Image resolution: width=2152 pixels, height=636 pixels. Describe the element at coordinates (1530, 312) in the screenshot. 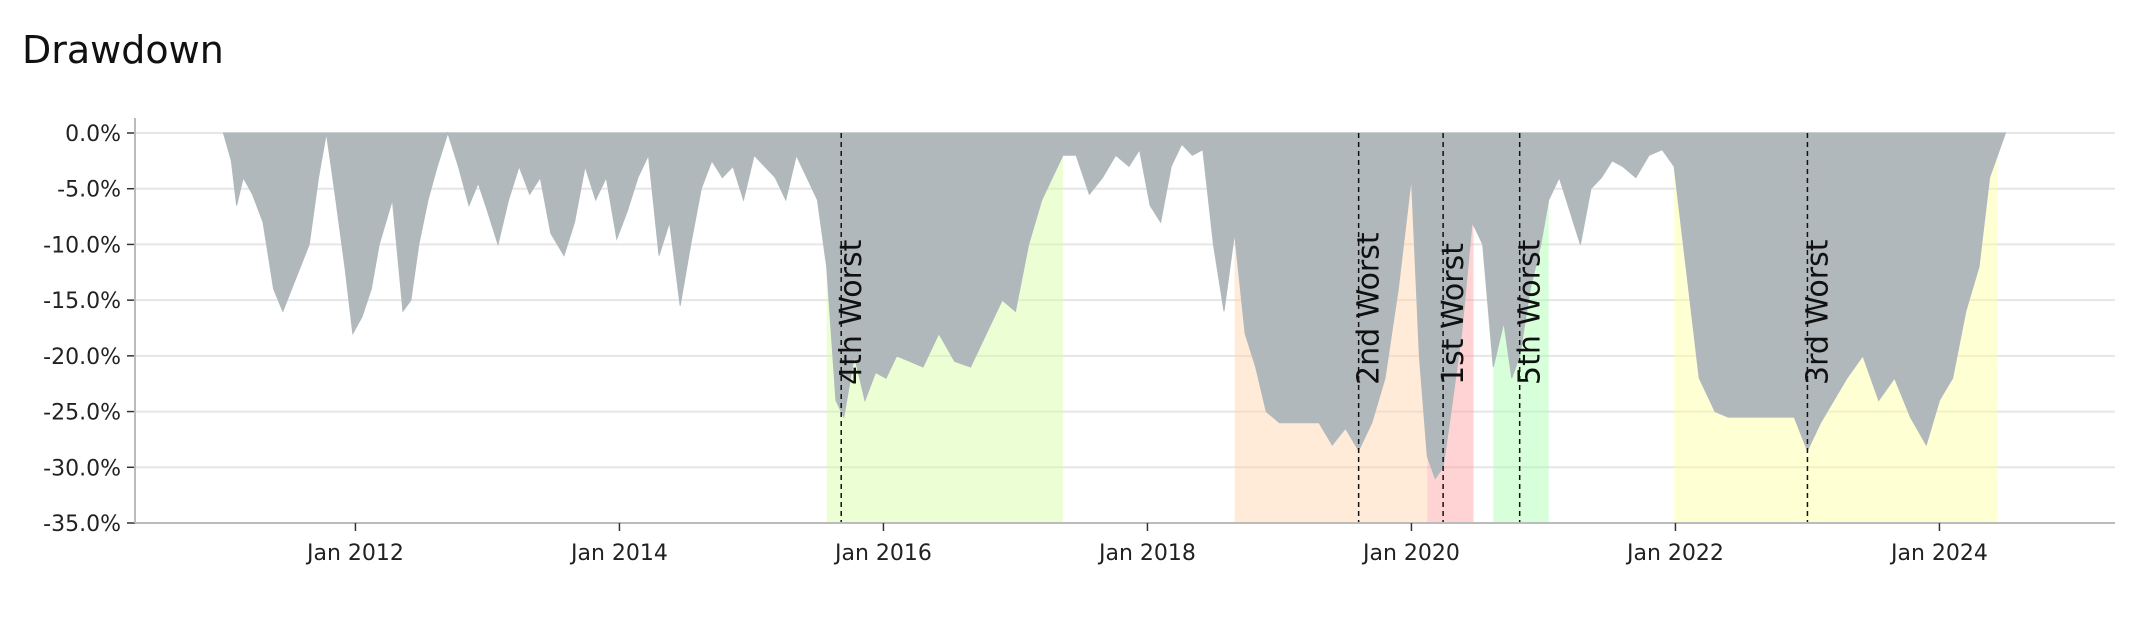

I see `worst-period-label: 5th Worst` at that location.